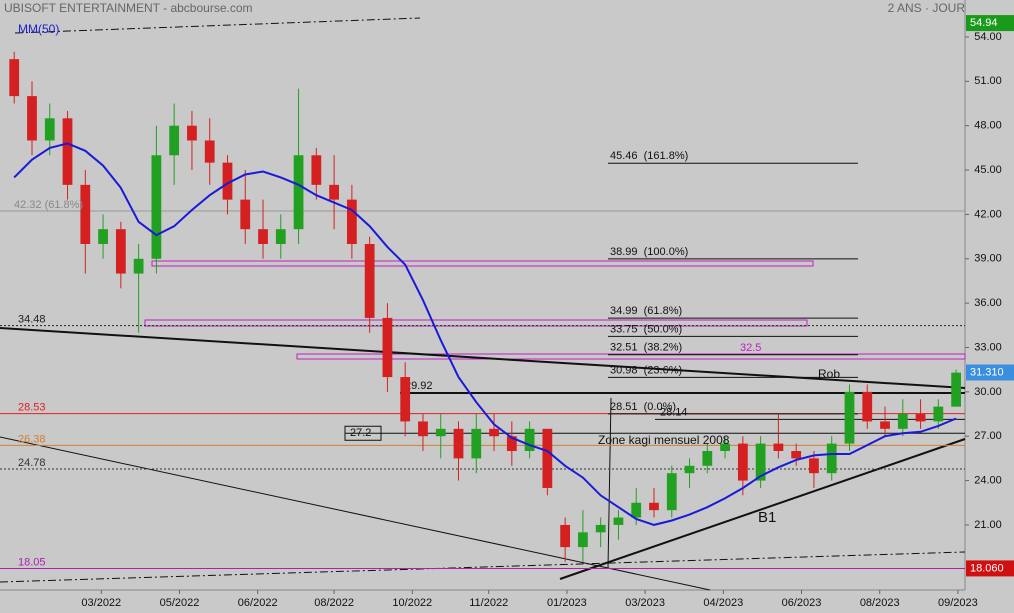 The width and height of the screenshot is (1014, 613). What do you see at coordinates (488, 603) in the screenshot?
I see `x-tick-label: 11/2022` at bounding box center [488, 603].